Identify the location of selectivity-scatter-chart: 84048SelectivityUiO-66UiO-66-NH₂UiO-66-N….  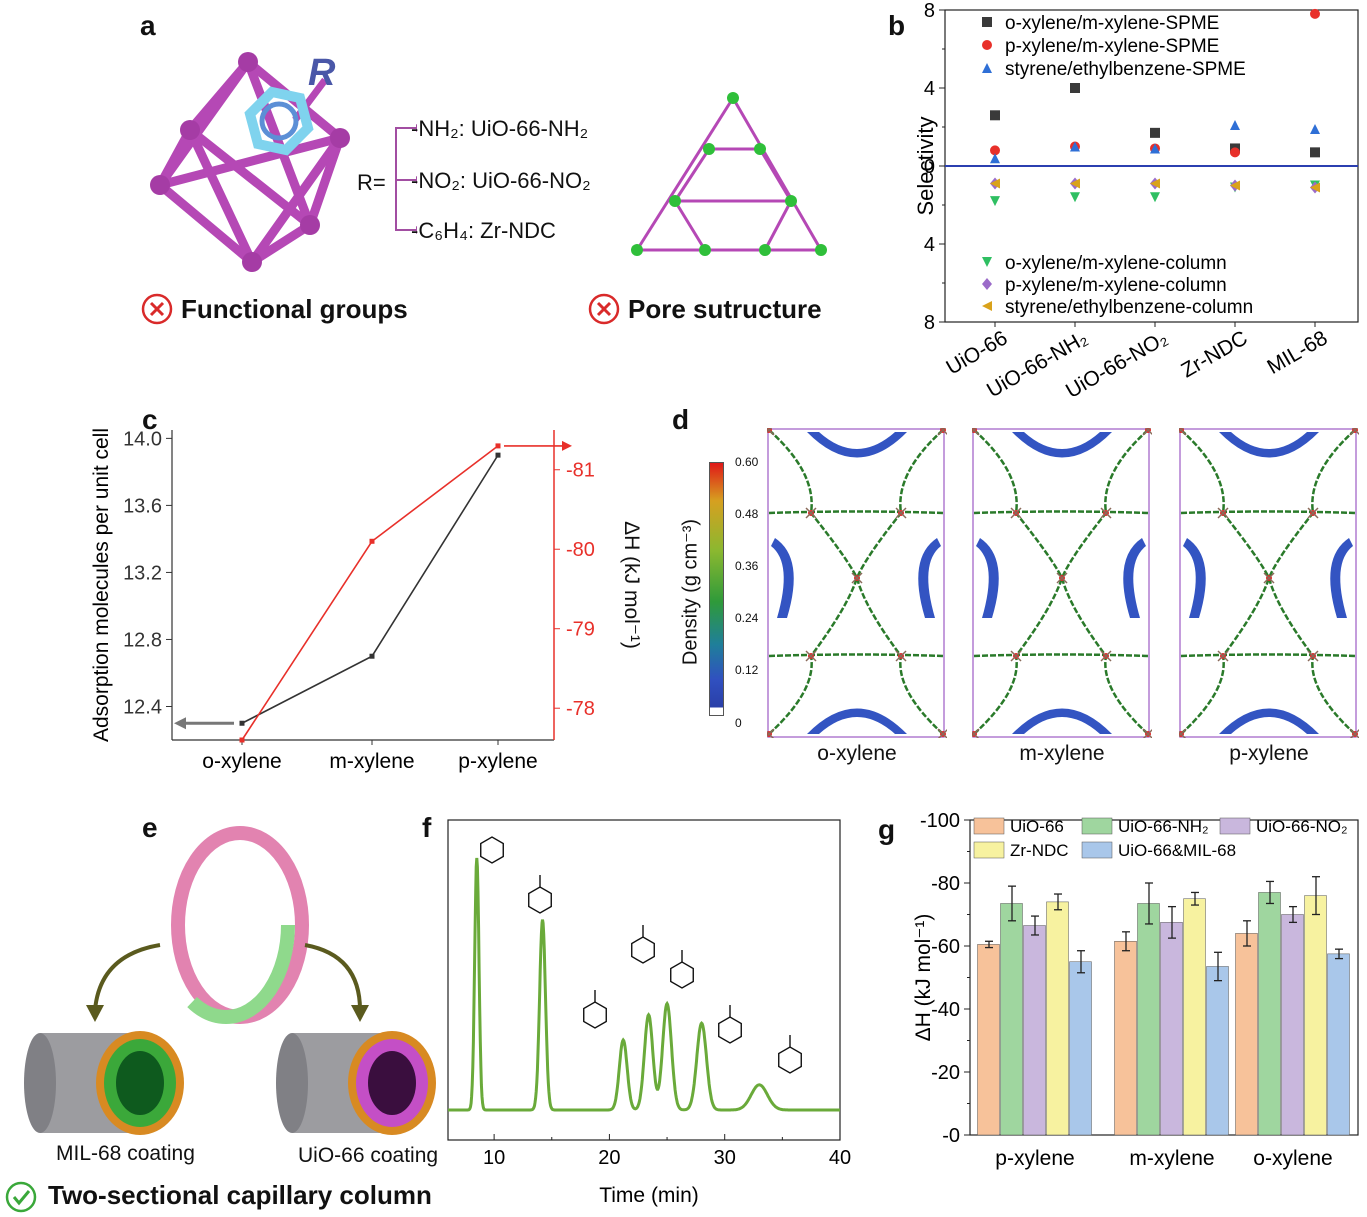
(1136, 201).